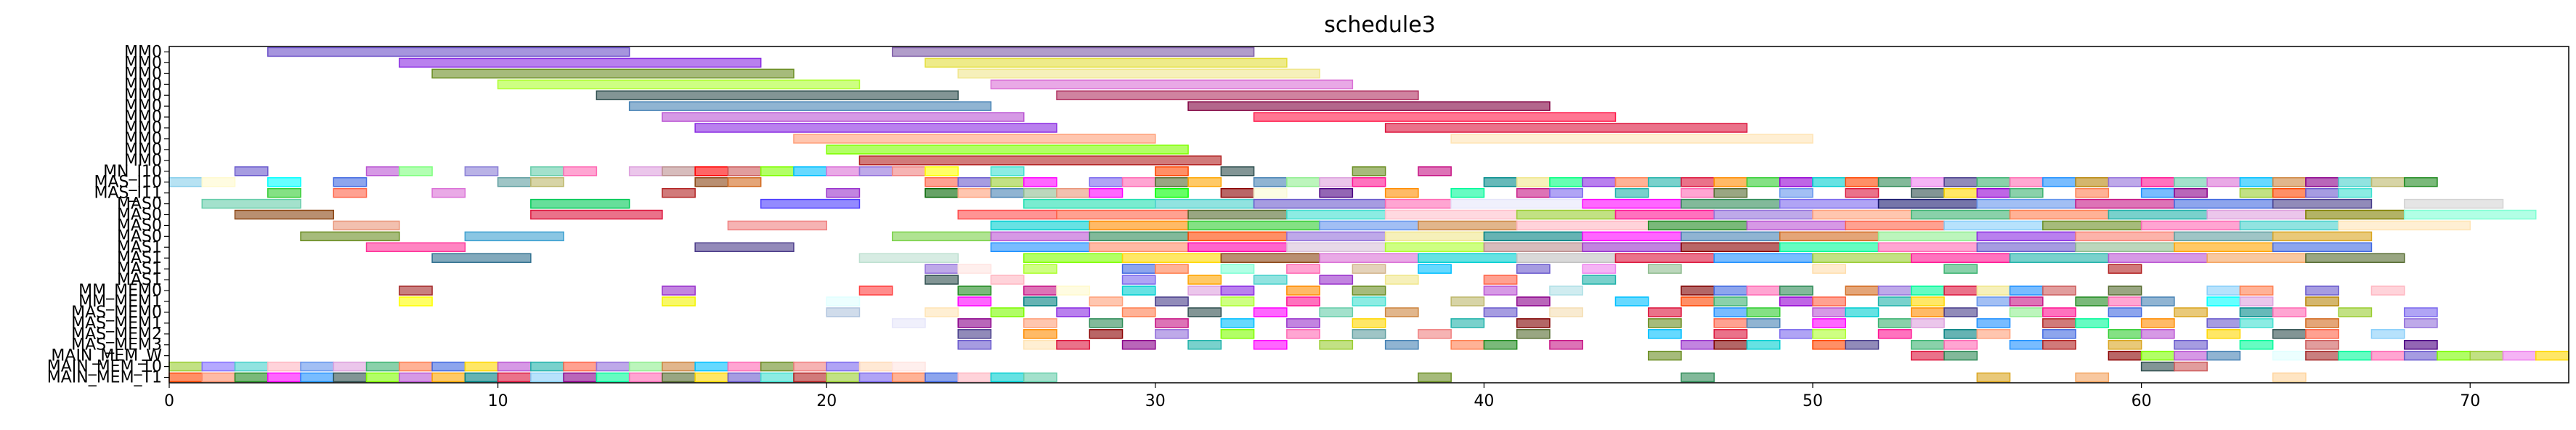  Describe the element at coordinates (1380, 25) in the screenshot. I see `chart-title: schedule3` at that location.